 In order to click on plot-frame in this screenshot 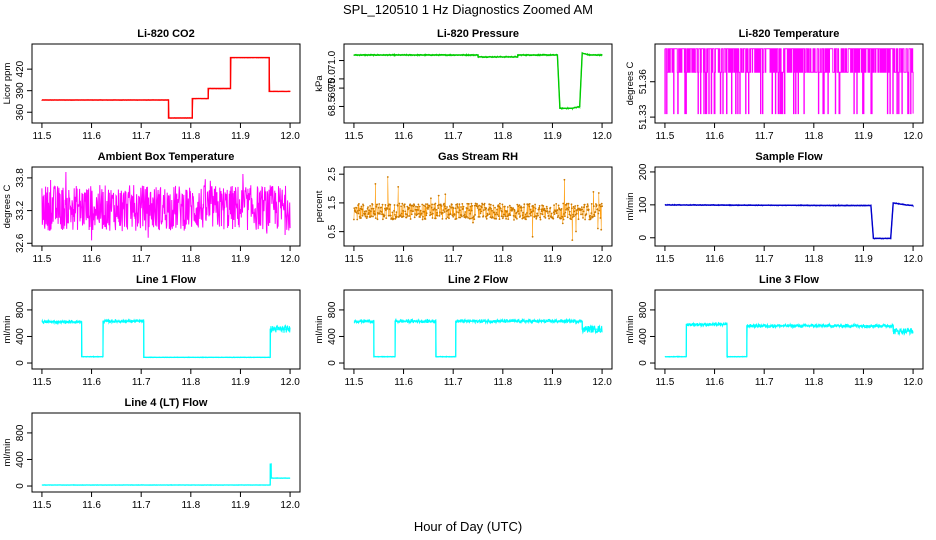, I will do `click(789, 329)`.